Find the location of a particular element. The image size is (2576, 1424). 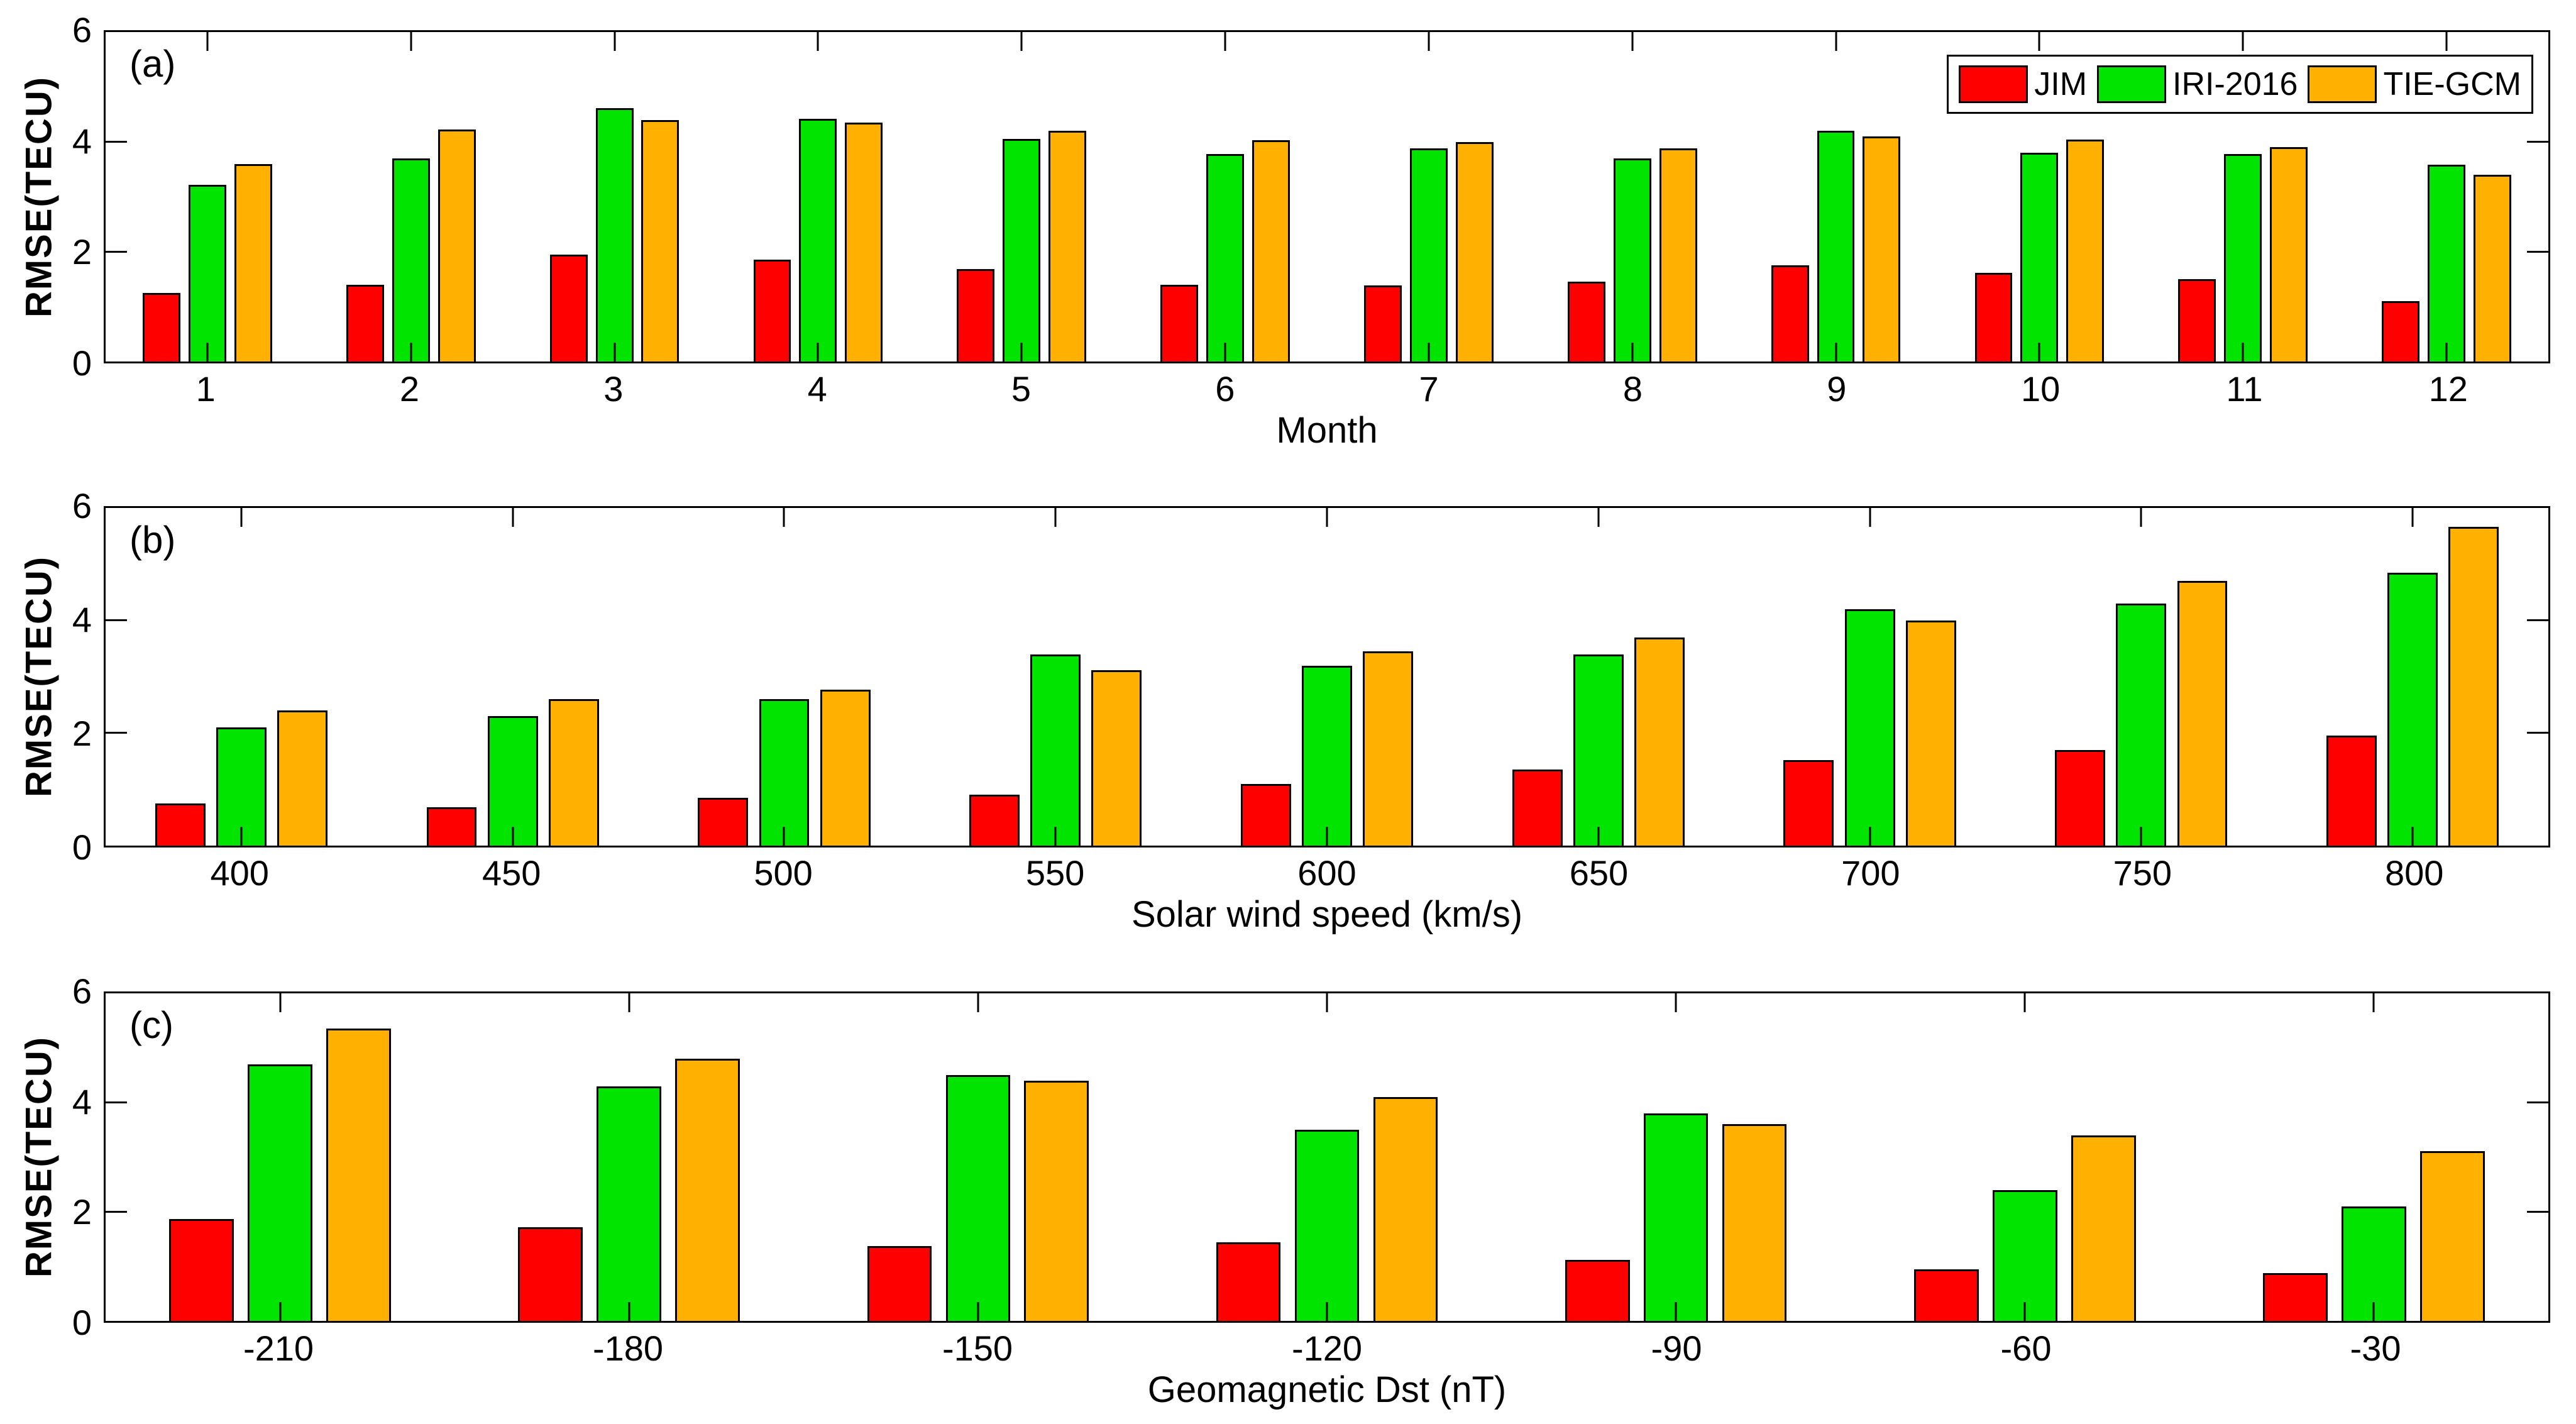

panel-letter: (a) is located at coordinates (153, 64).